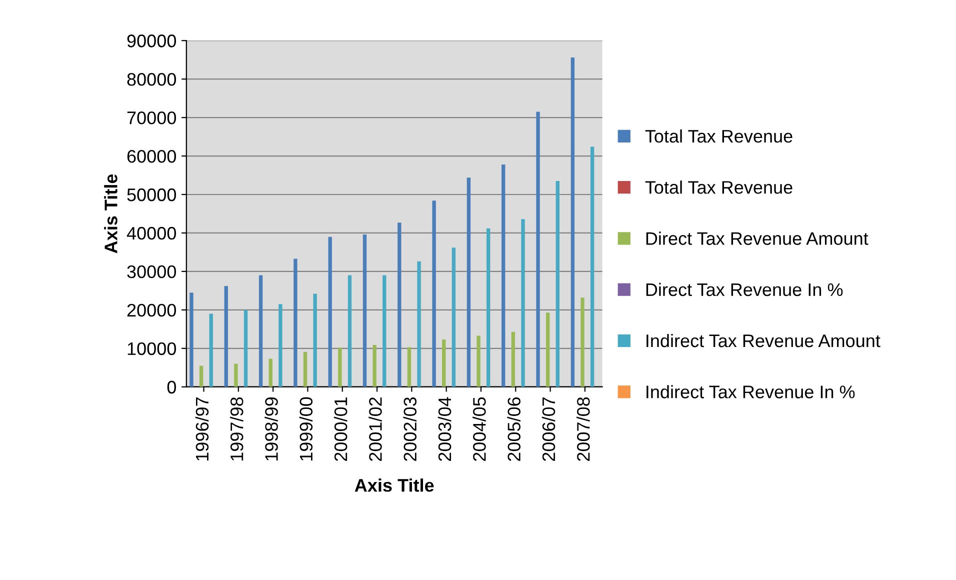  Describe the element at coordinates (375, 429) in the screenshot. I see `x-tick-label: 2001/02` at that location.